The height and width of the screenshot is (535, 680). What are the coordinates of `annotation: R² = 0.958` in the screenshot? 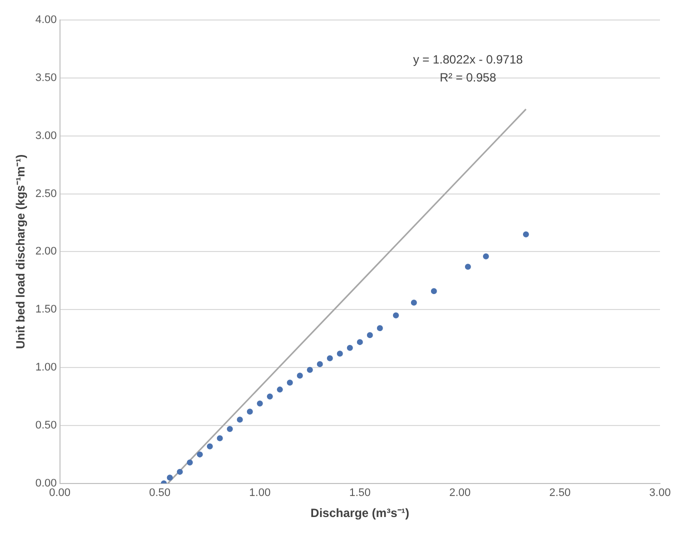 It's located at (468, 77).